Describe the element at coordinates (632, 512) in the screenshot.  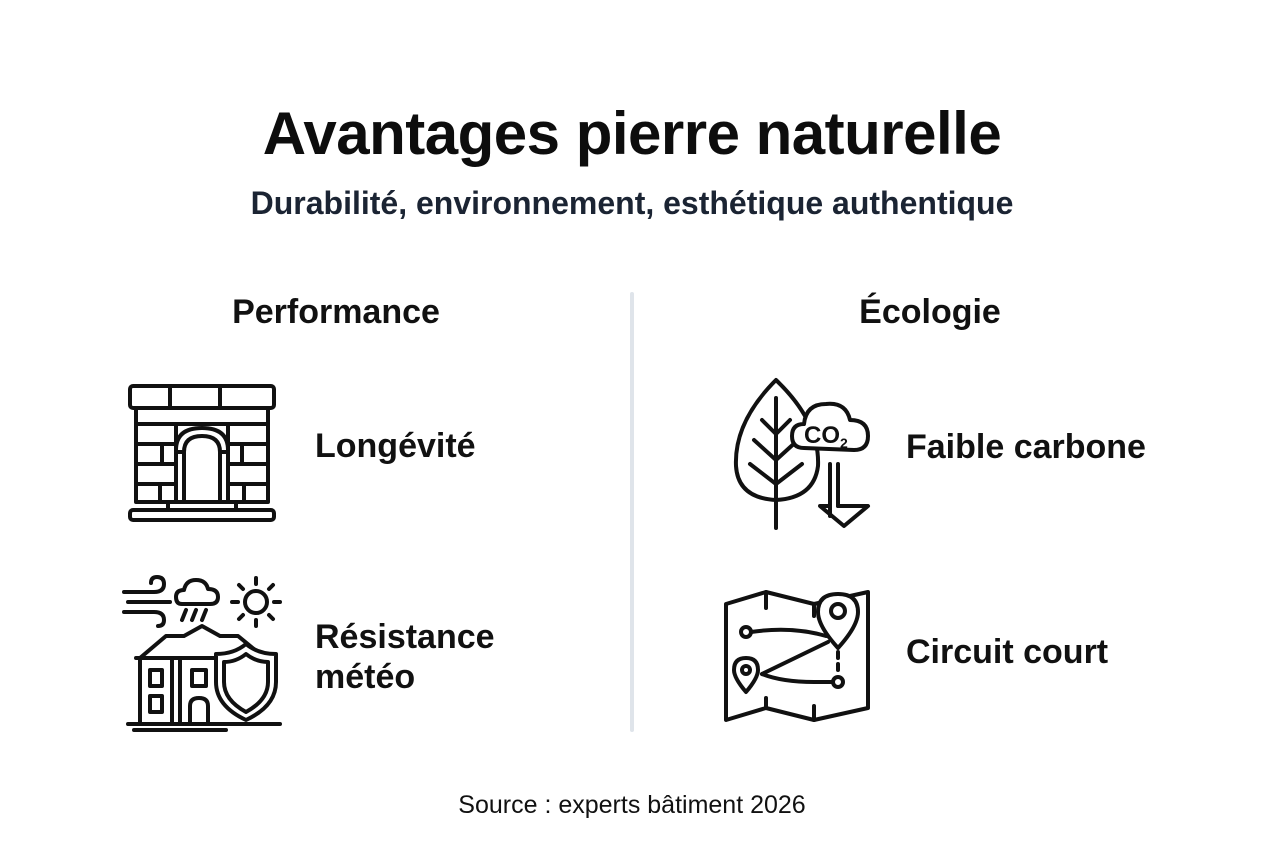
I see `column-divider` at that location.